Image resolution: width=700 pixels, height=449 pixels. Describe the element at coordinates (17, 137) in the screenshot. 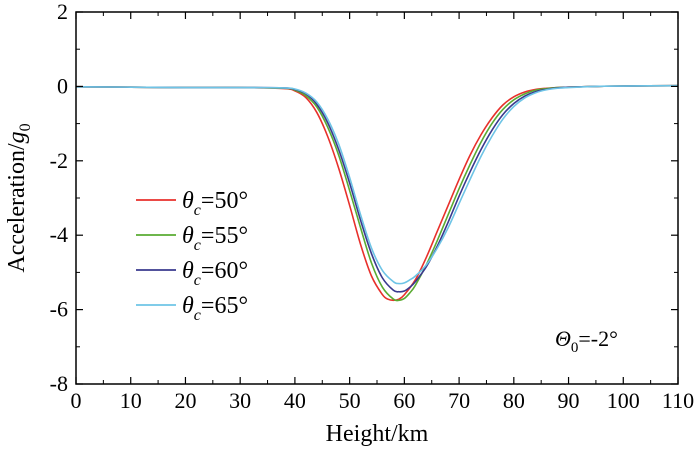

I see `y-axis-title-symbol: g` at that location.